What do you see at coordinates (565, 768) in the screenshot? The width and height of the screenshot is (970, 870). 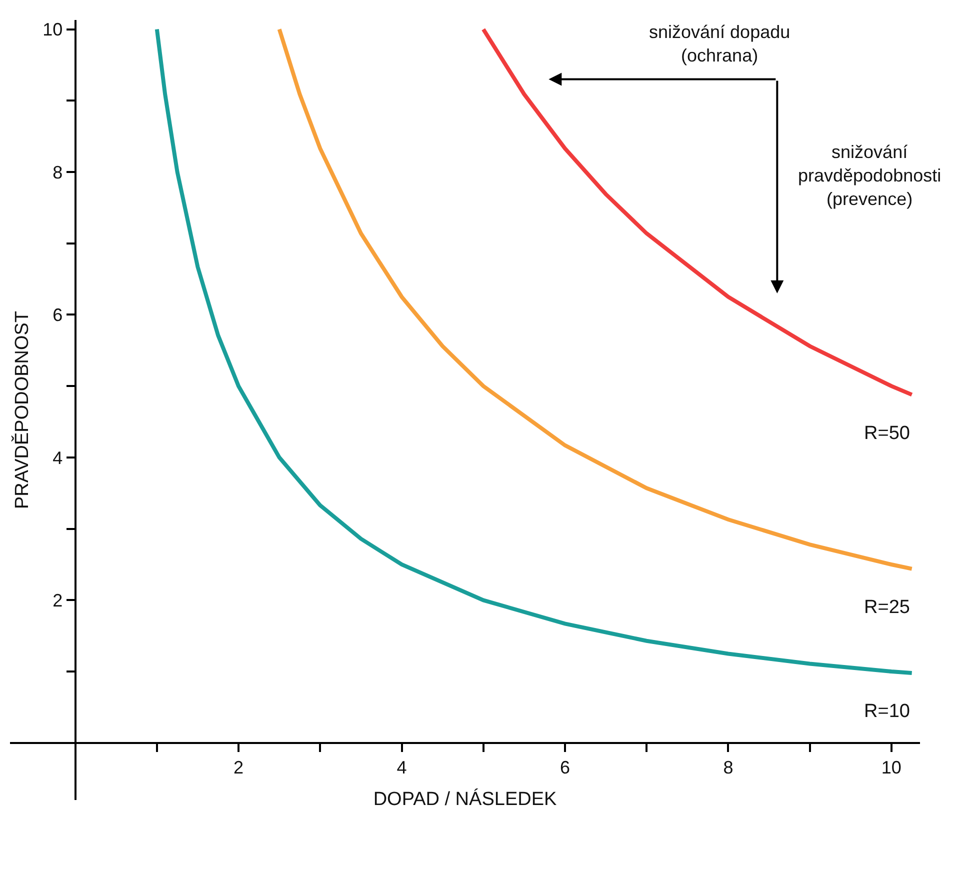 I see `x-tick-label: 6` at bounding box center [565, 768].